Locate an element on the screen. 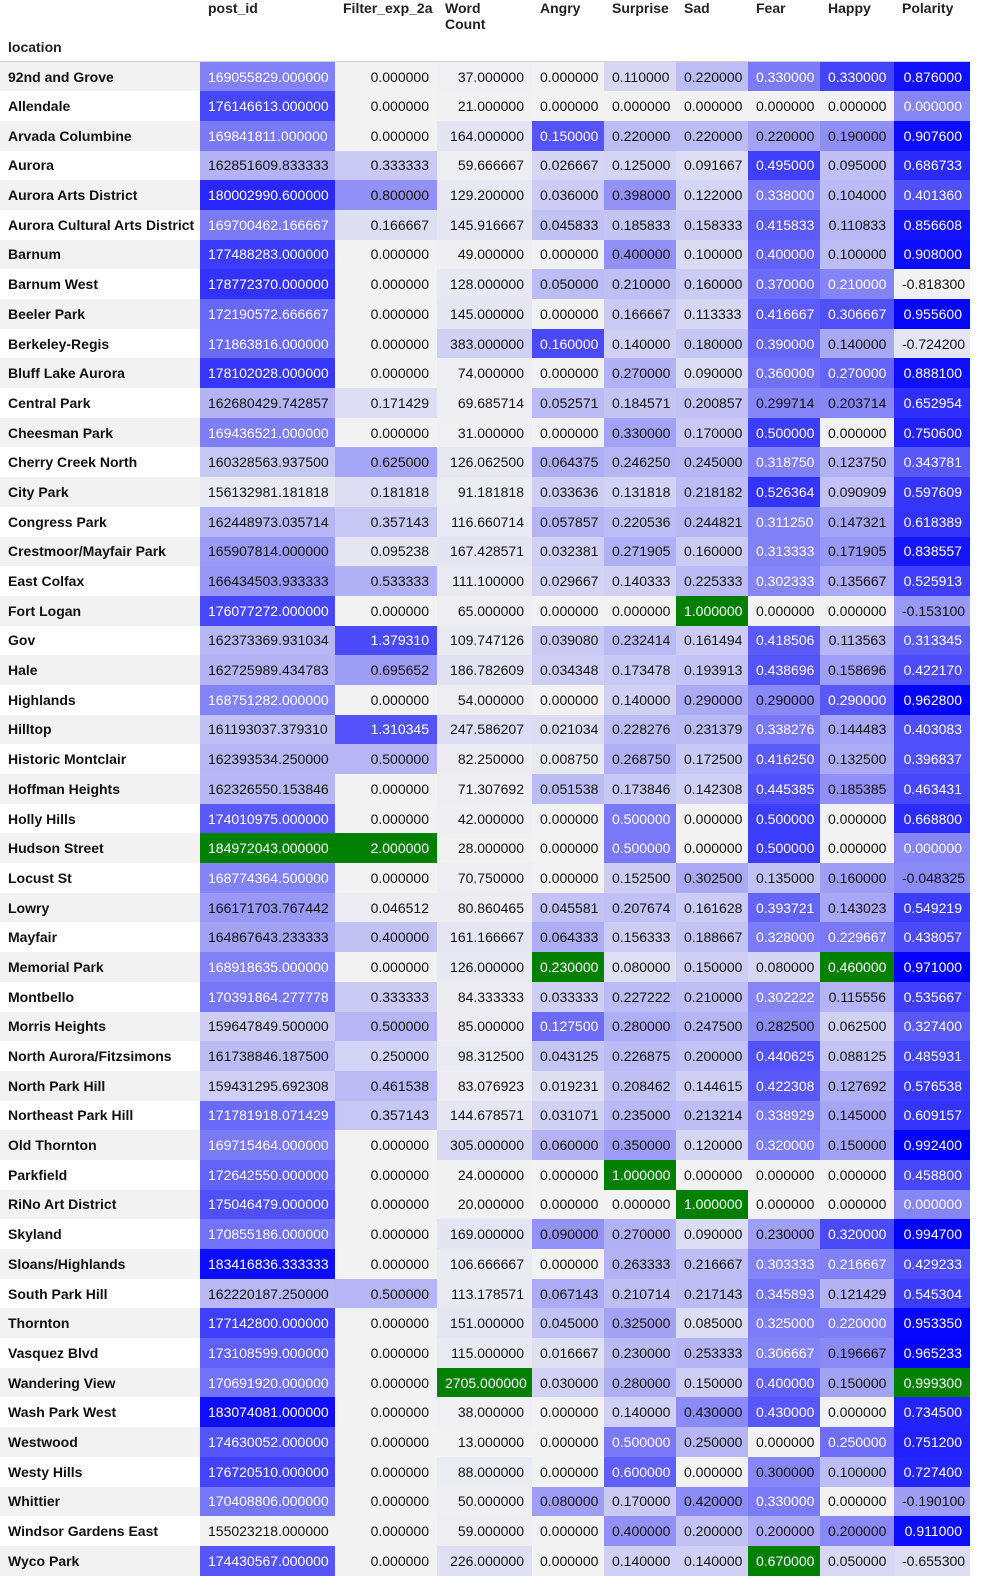 This screenshot has width=981, height=1584. table-cell: 170408806.000000 is located at coordinates (267, 1501).